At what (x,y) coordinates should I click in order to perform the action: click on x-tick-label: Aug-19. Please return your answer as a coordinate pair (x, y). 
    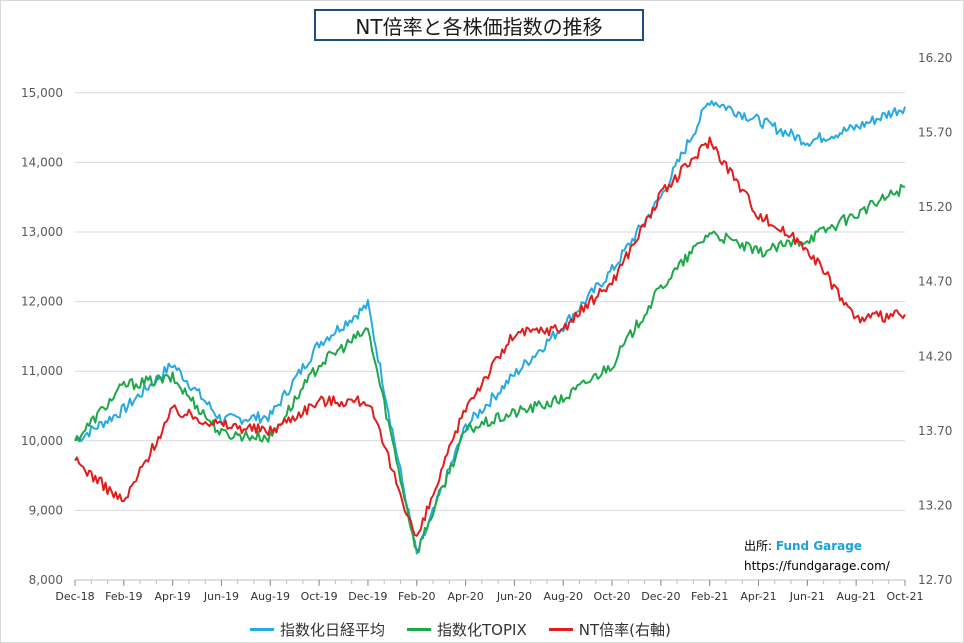
    Looking at the image, I should click on (270, 596).